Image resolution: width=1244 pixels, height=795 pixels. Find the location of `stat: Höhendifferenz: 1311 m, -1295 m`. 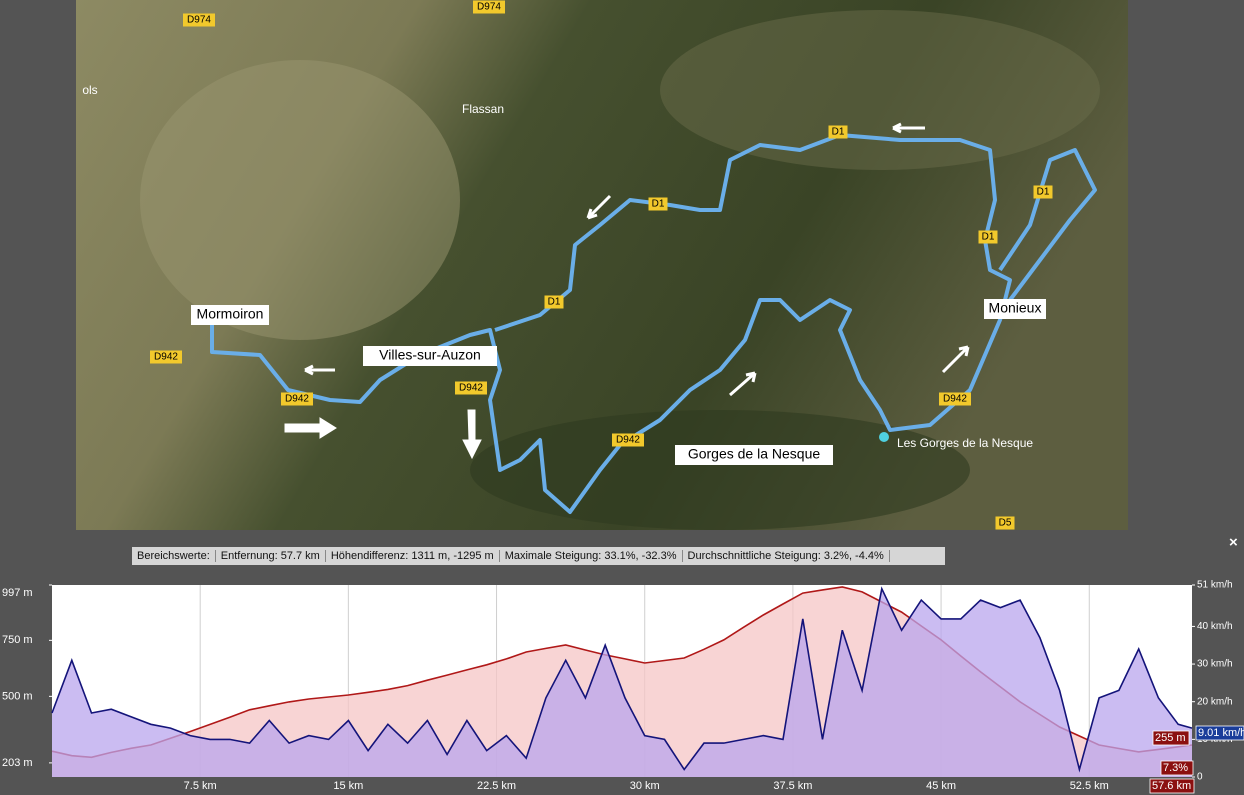

stat: Höhendifferenz: 1311 m, -1295 m is located at coordinates (413, 556).